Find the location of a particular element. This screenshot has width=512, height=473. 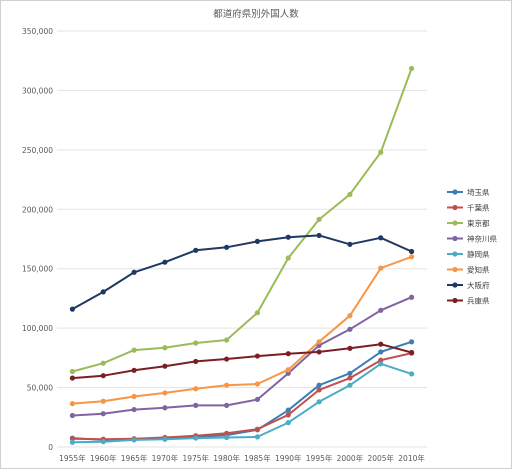

legend-item: 神奈川県 is located at coordinates (472, 239).